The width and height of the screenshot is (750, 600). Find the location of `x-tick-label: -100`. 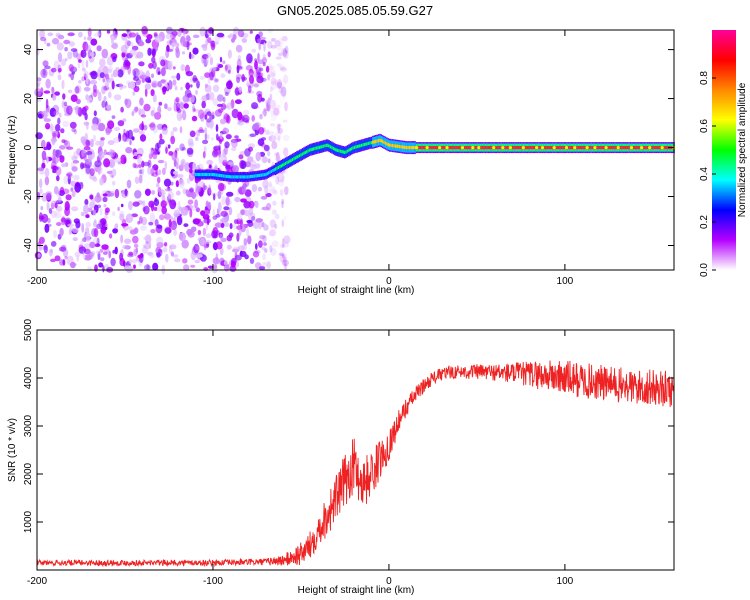

x-tick-label: -100 is located at coordinates (213, 581).